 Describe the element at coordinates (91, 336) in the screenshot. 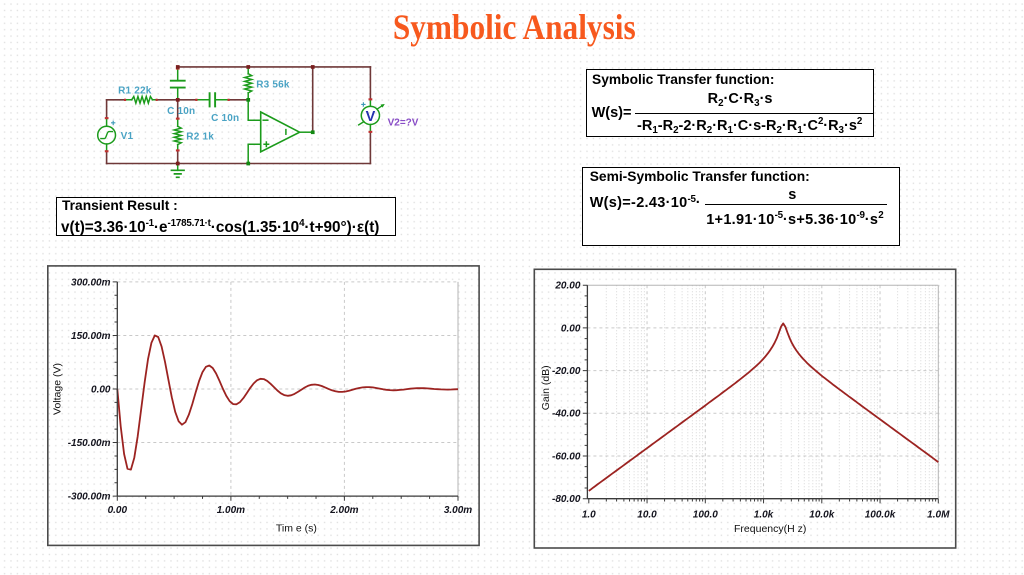

I see `svg-text: 150.00m` at that location.